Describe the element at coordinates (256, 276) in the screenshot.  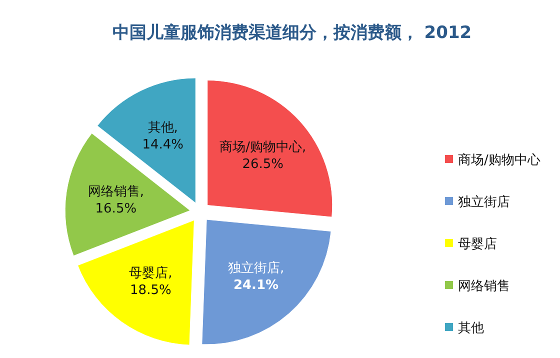
I see `data-label: 独立街店, 24.1%` at that location.